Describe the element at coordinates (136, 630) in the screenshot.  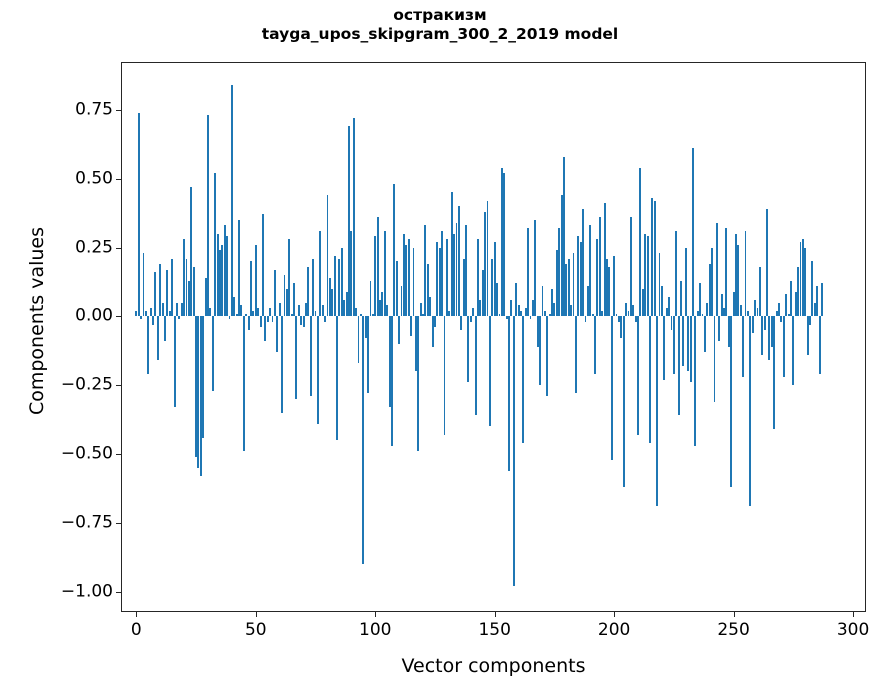
I see `x-axis-tick-label: 0` at that location.